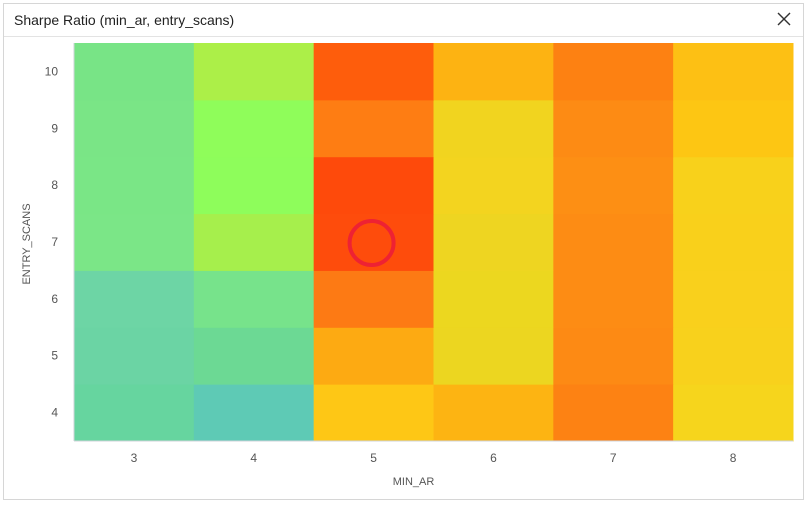 The image size is (809, 508). What do you see at coordinates (54, 413) in the screenshot?
I see `y-tick-label: 4` at bounding box center [54, 413].